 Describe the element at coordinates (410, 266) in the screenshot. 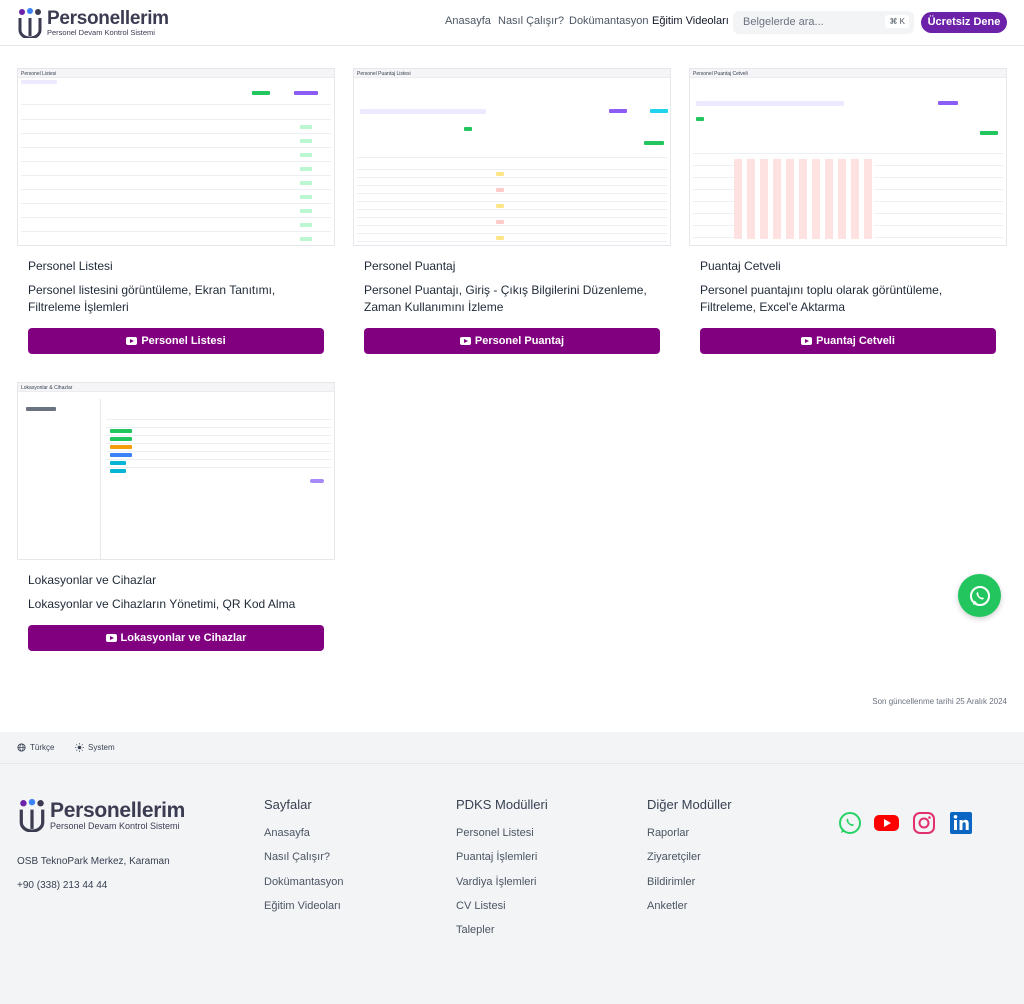

I see `card-title: Personel Puantaj` at that location.